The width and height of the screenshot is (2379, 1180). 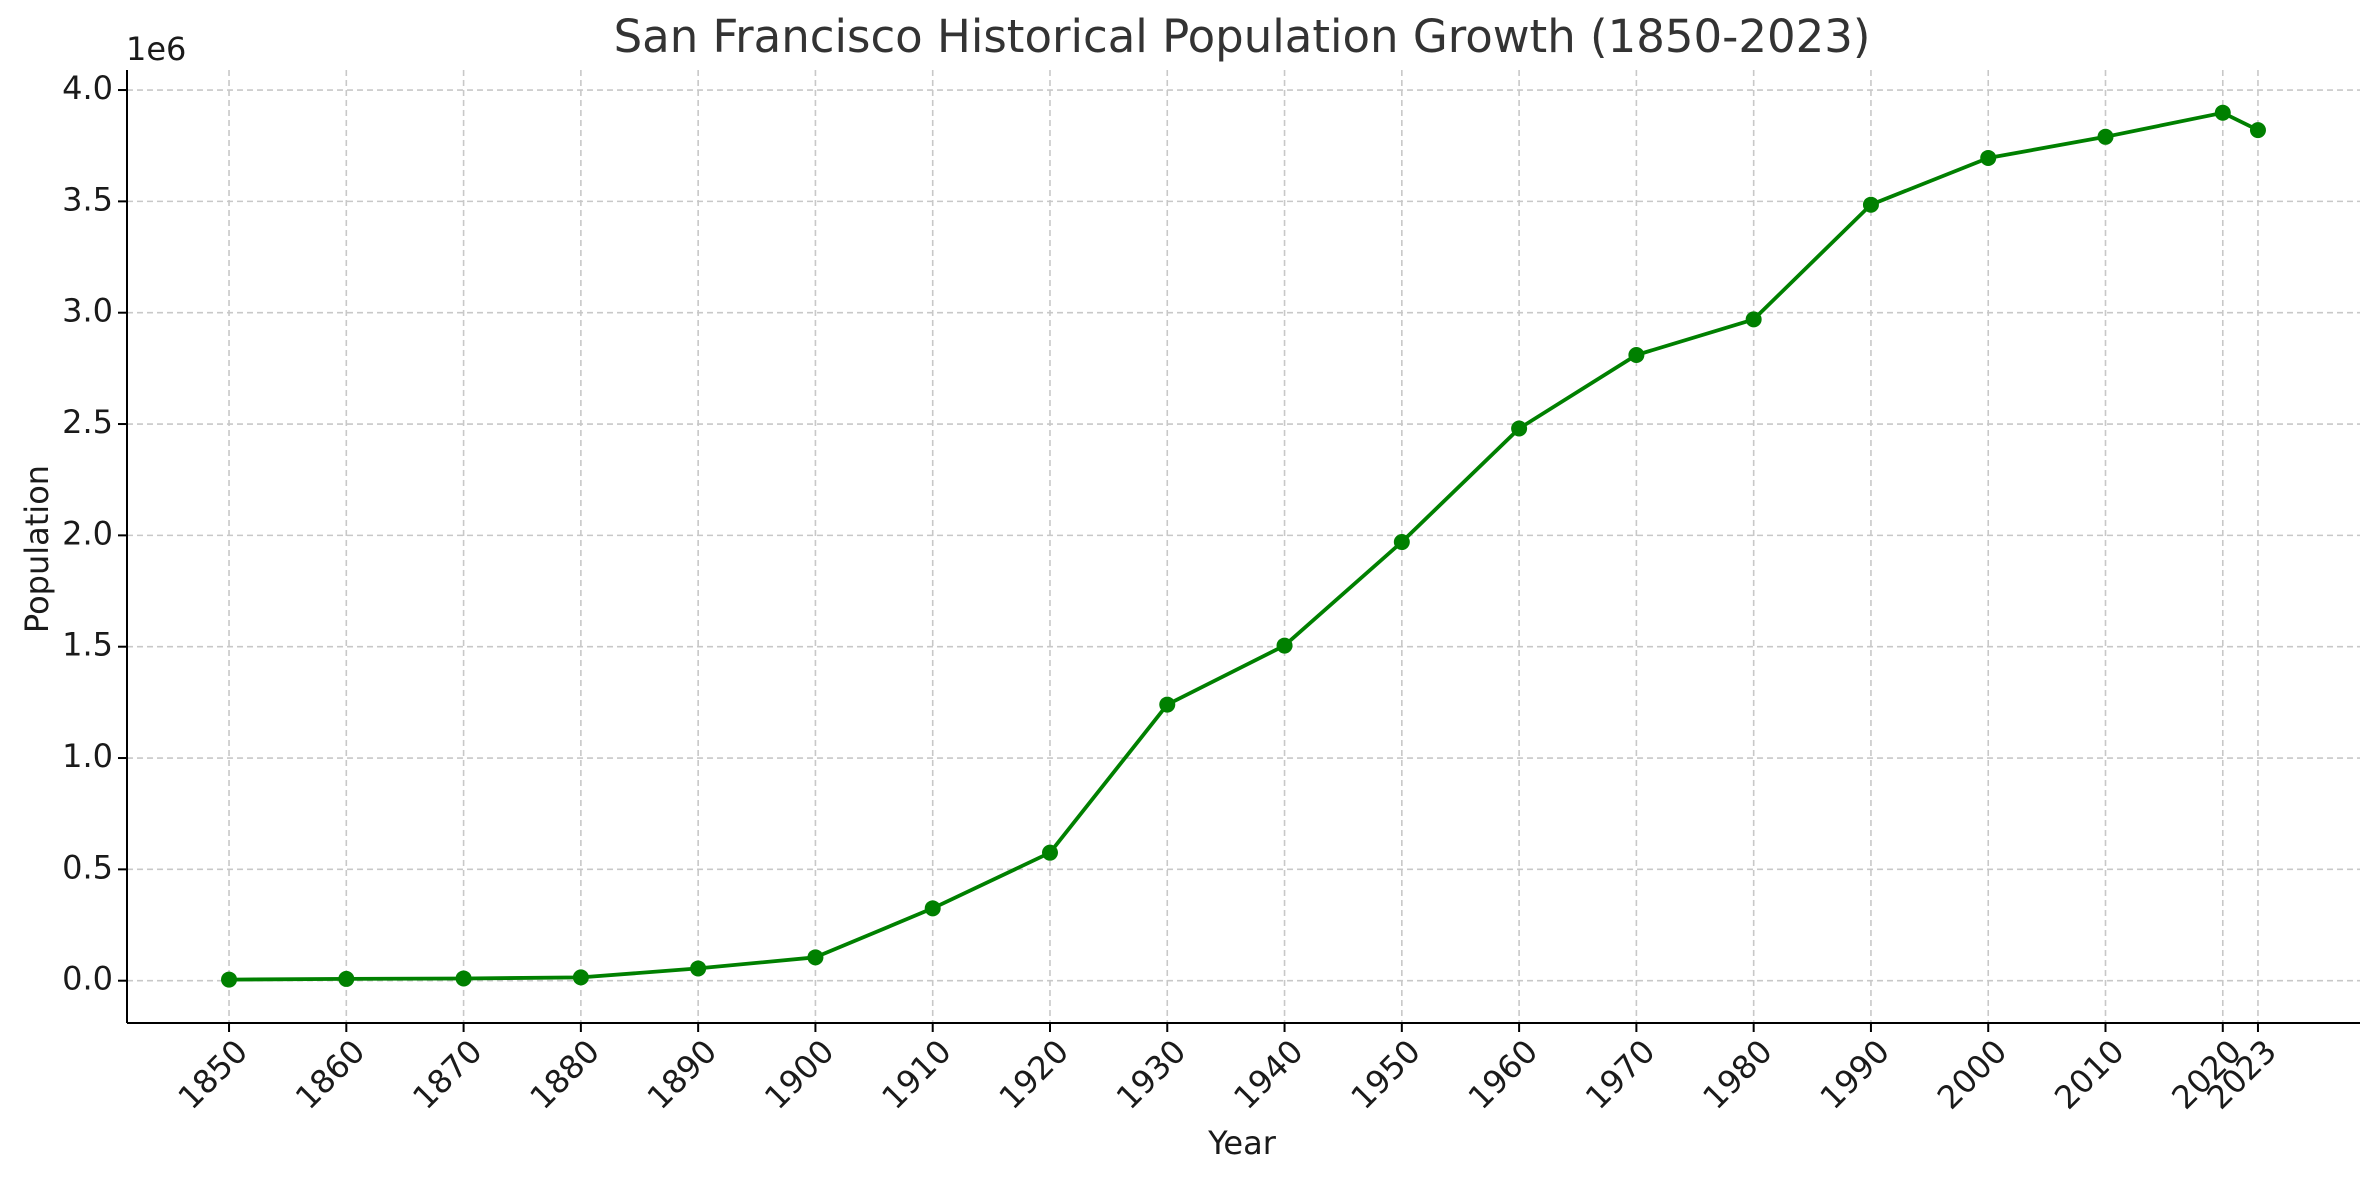 What do you see at coordinates (156, 49) in the screenshot?
I see `y-axis-offset-label: 1e6` at bounding box center [156, 49].